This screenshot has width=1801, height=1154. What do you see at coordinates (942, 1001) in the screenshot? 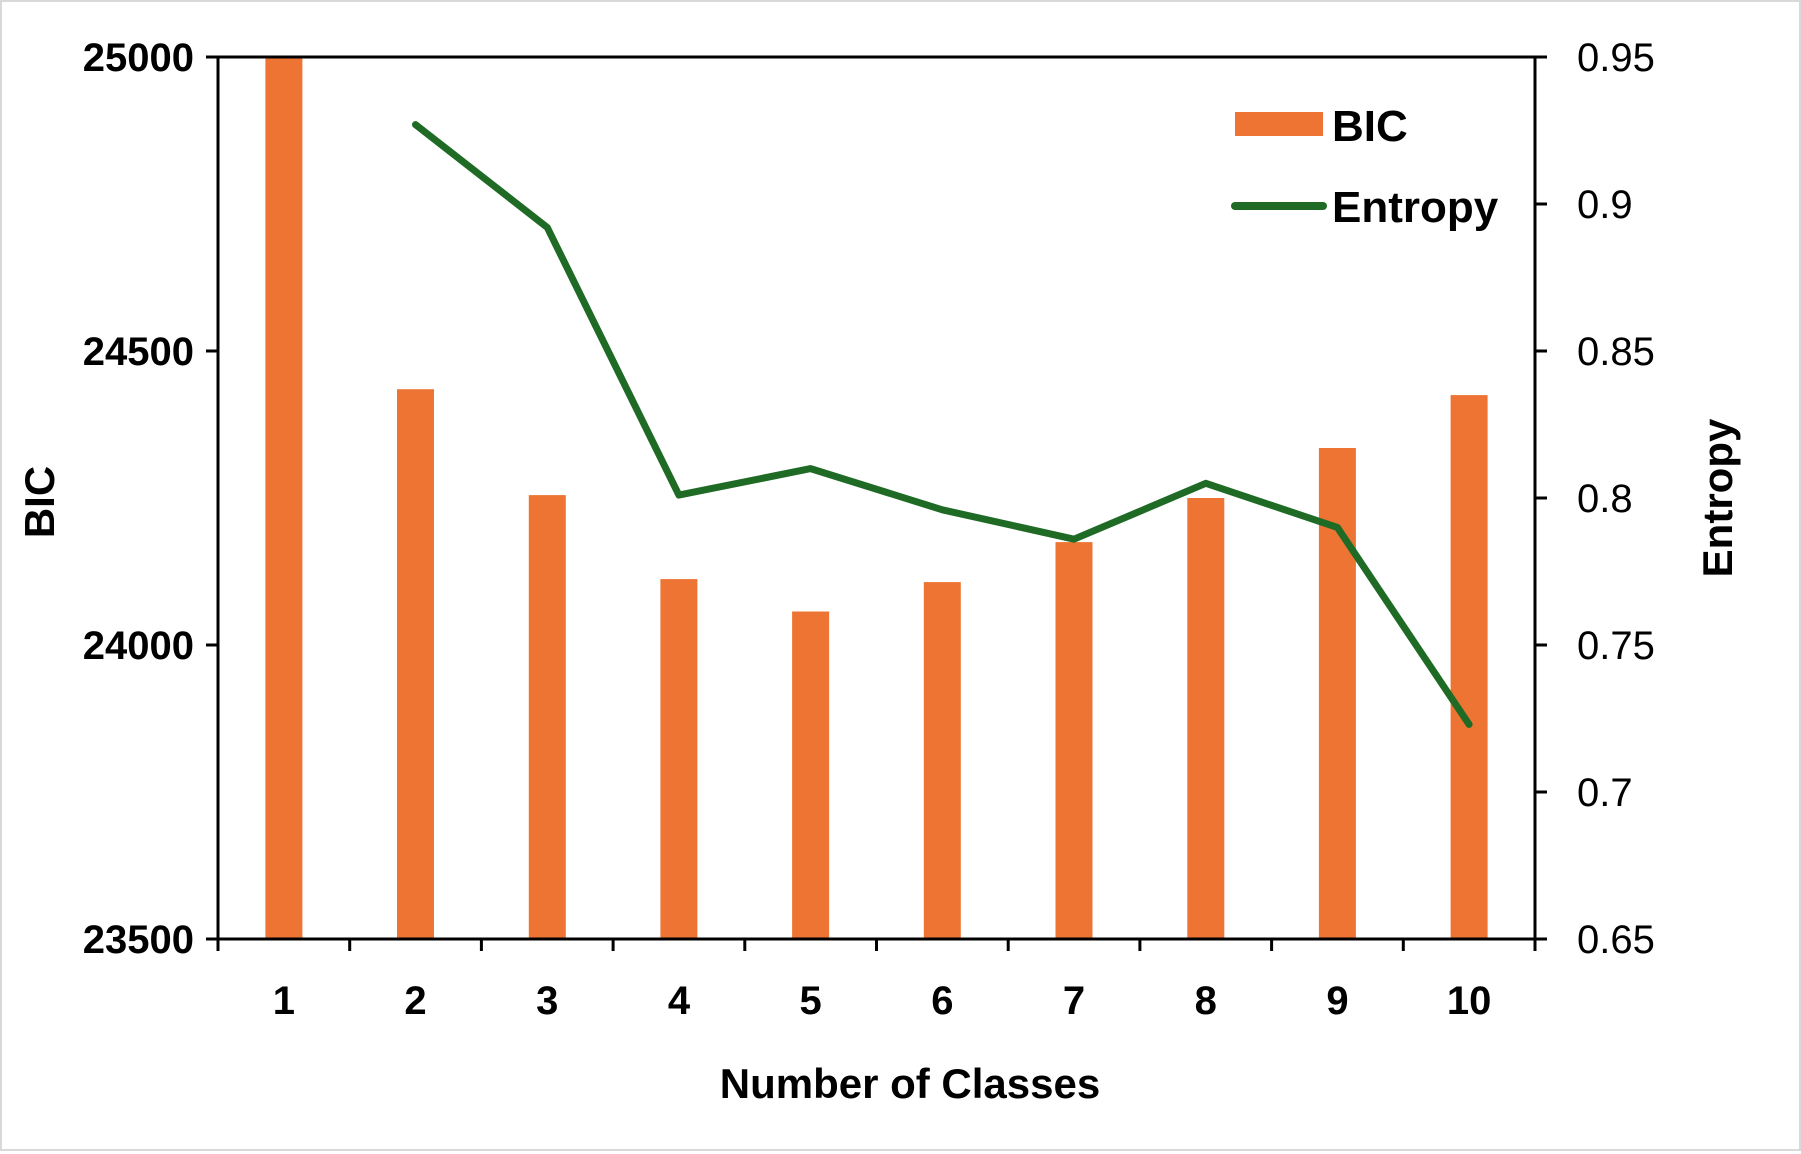
I see `x-tick-label-6: 6` at bounding box center [942, 1001].